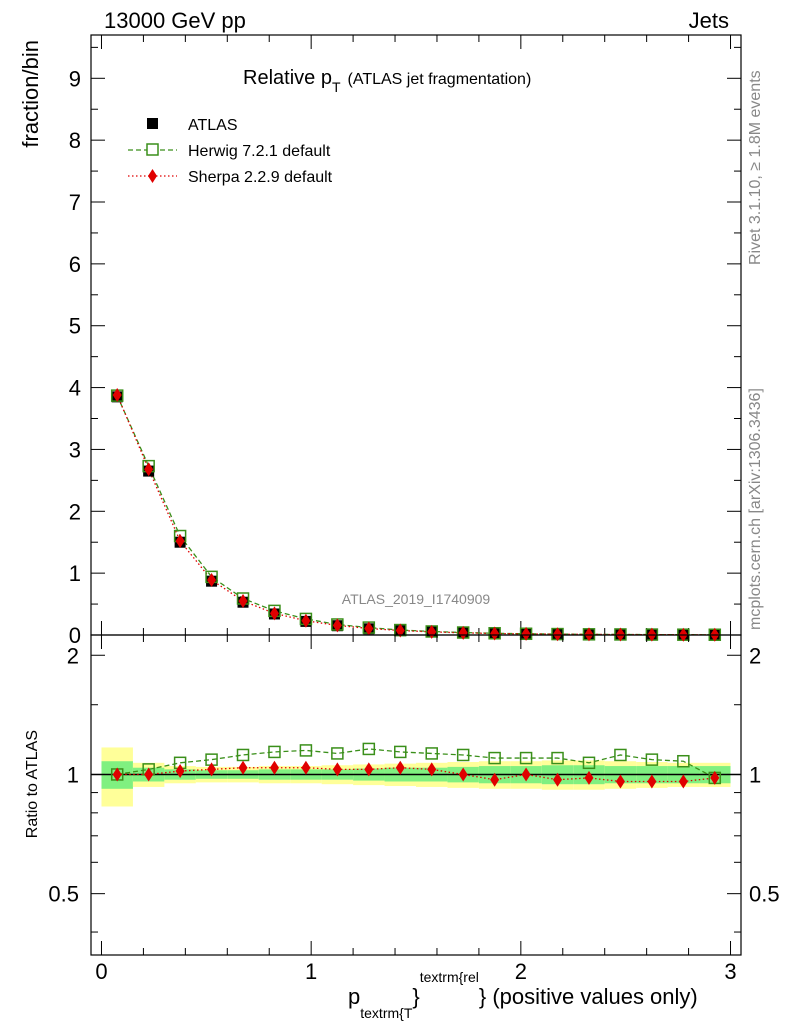 The image size is (786, 1024). What do you see at coordinates (311, 971) in the screenshot?
I see `ratio-xtick-label: 1` at bounding box center [311, 971].